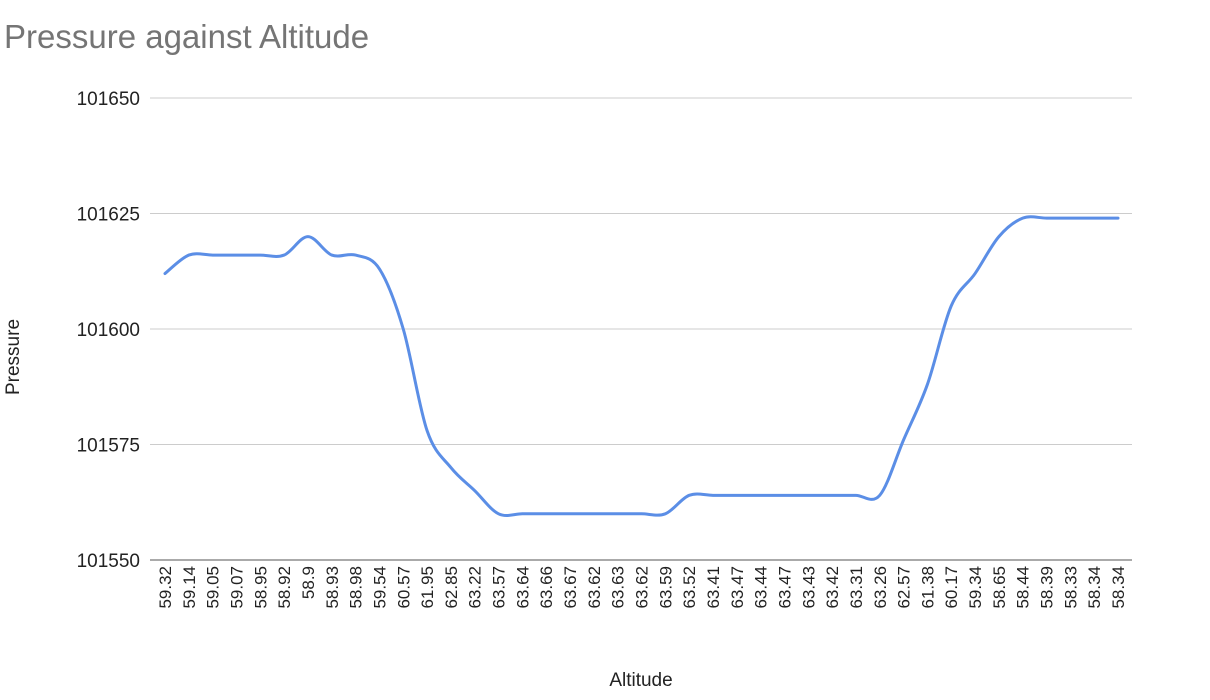 This screenshot has height=700, width=1210. Describe the element at coordinates (108, 446) in the screenshot. I see `y-tick-label: 101575` at that location.